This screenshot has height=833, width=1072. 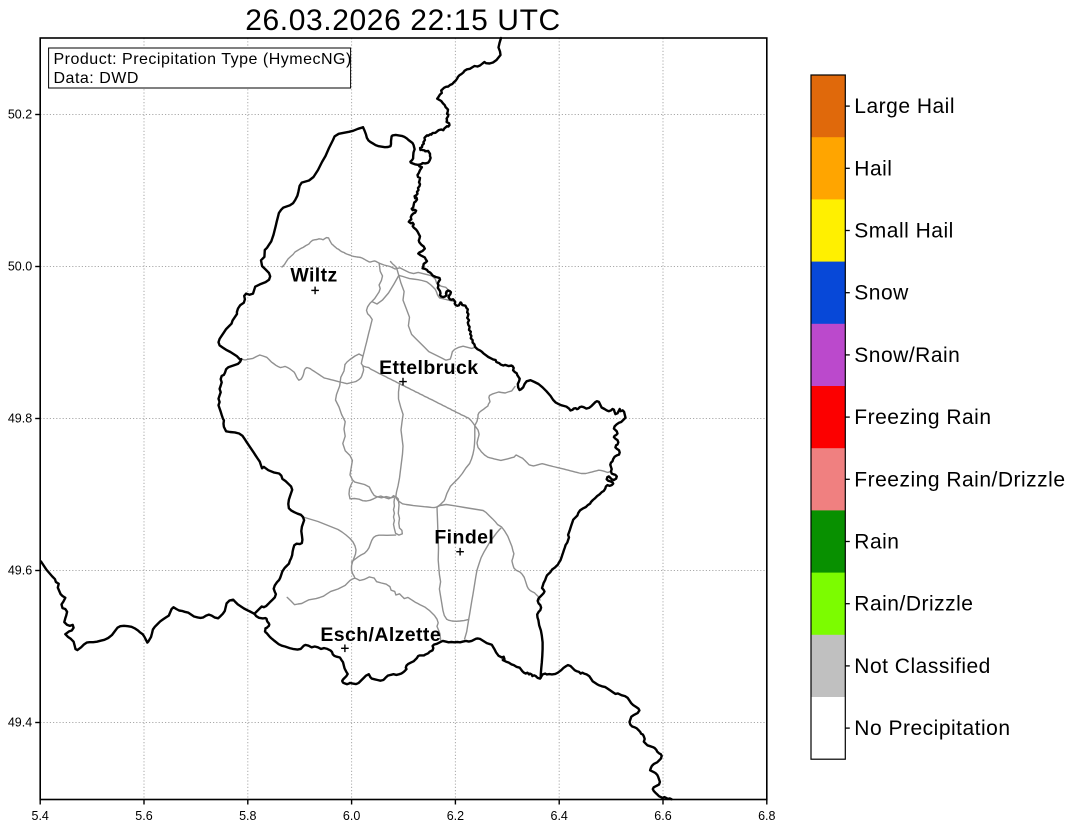 I want to click on svg-text: Freezing Rain/Drizzle, so click(x=959, y=479).